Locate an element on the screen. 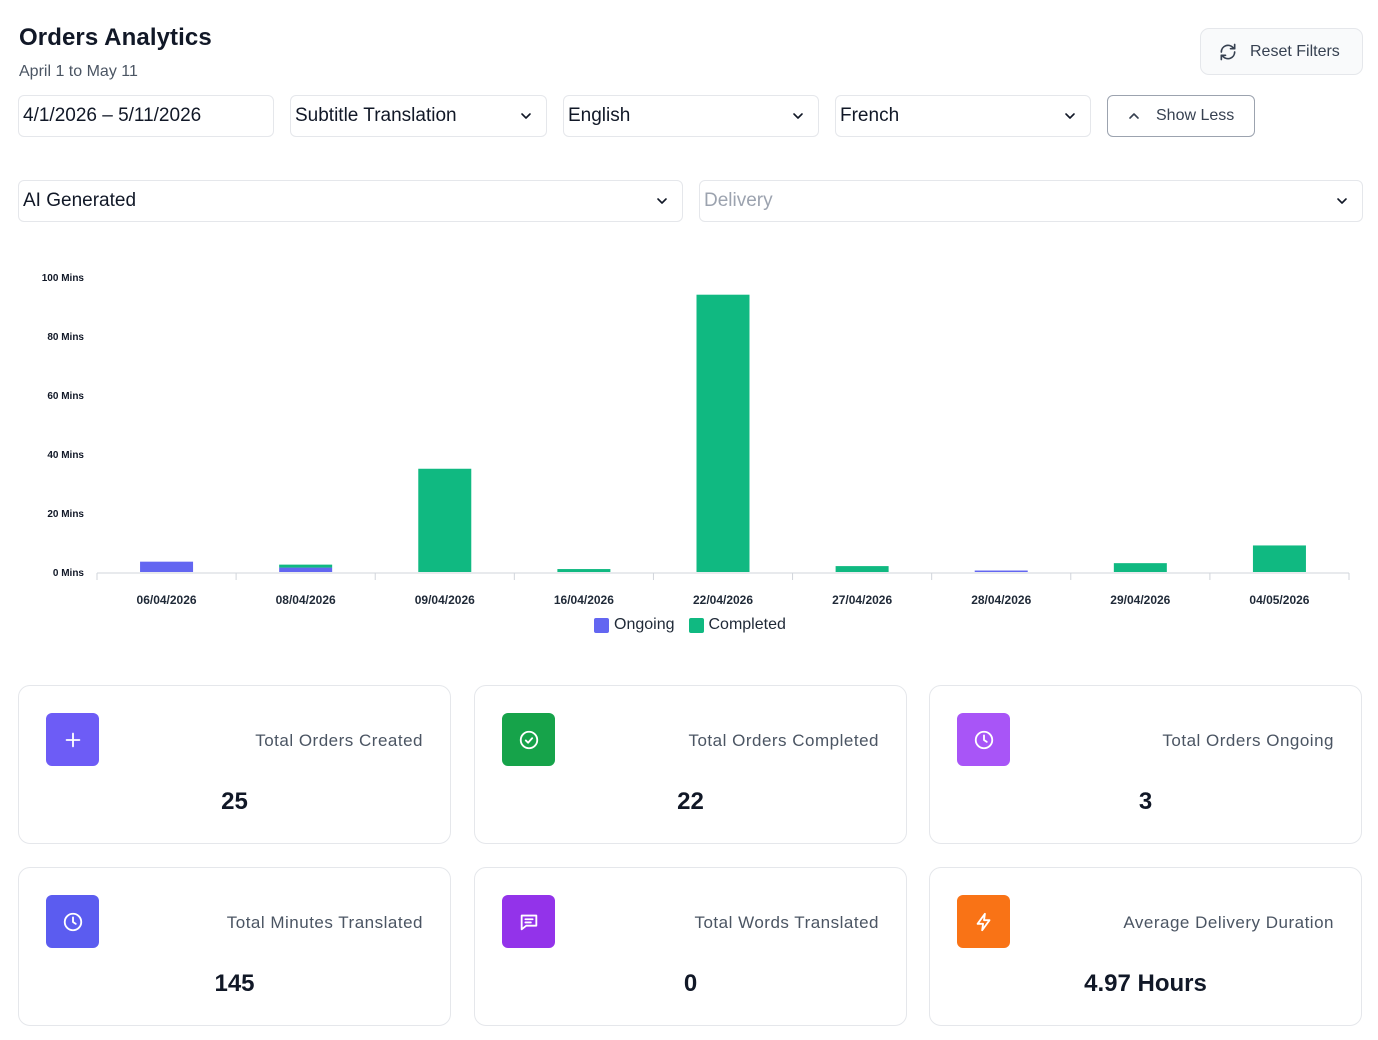 This screenshot has width=1378, height=1040. stat-label: Total Orders Ongoing is located at coordinates (1248, 740).